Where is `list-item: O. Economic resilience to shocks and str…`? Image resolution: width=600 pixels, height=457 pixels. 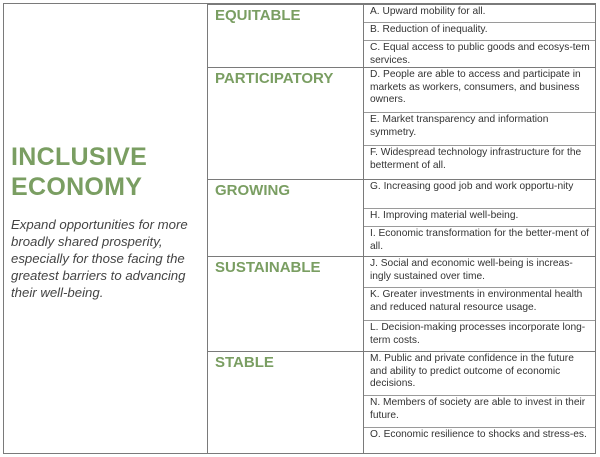
list-item: O. Economic resilience to shocks and str… is located at coordinates (479, 440).